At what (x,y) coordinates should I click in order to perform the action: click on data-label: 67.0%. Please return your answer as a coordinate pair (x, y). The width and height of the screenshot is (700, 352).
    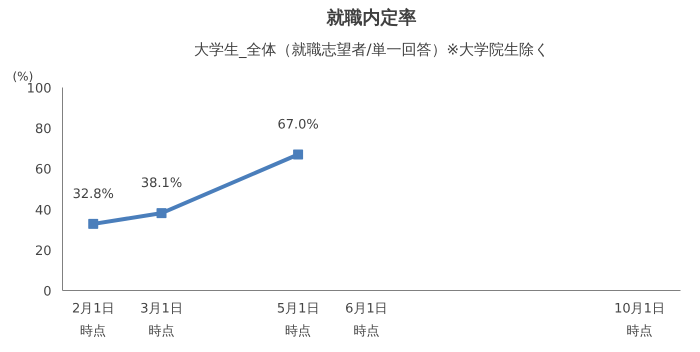
    Looking at the image, I should click on (298, 124).